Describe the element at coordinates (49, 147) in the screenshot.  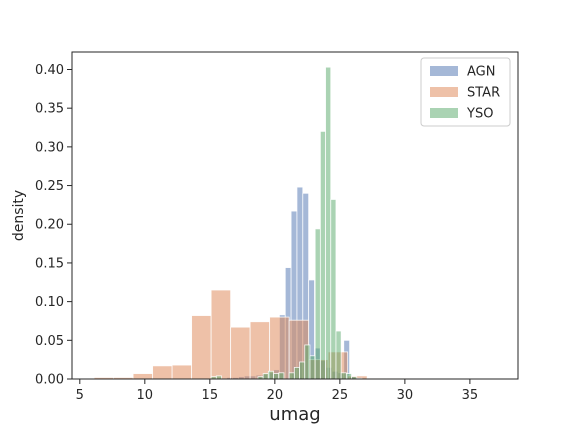
I see `y-tick-label: 0.30` at that location.